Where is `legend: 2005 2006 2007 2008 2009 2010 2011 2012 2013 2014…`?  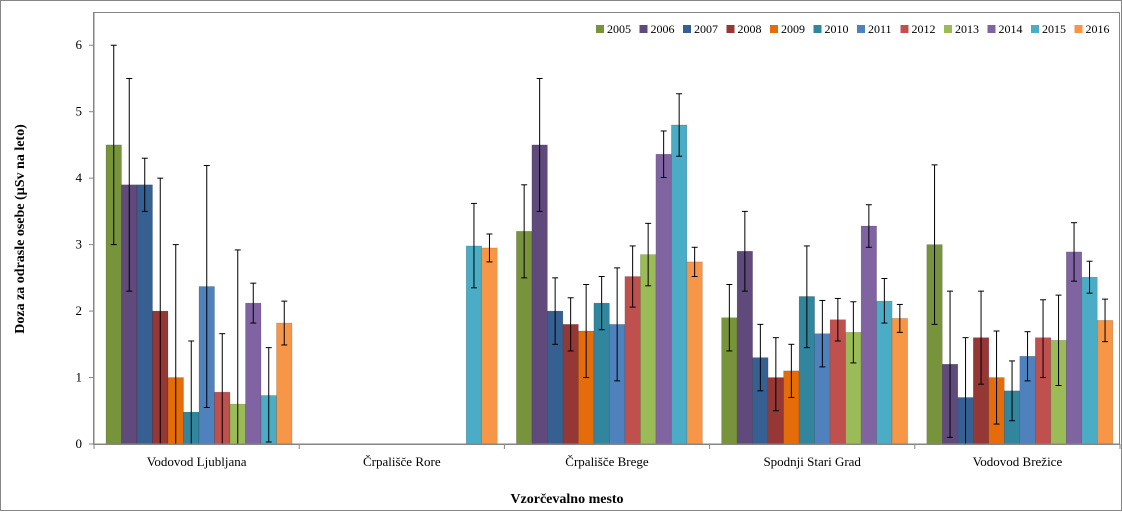
legend: 2005 2006 2007 2008 2009 2010 2011 2012 2013 2014… is located at coordinates (853, 29).